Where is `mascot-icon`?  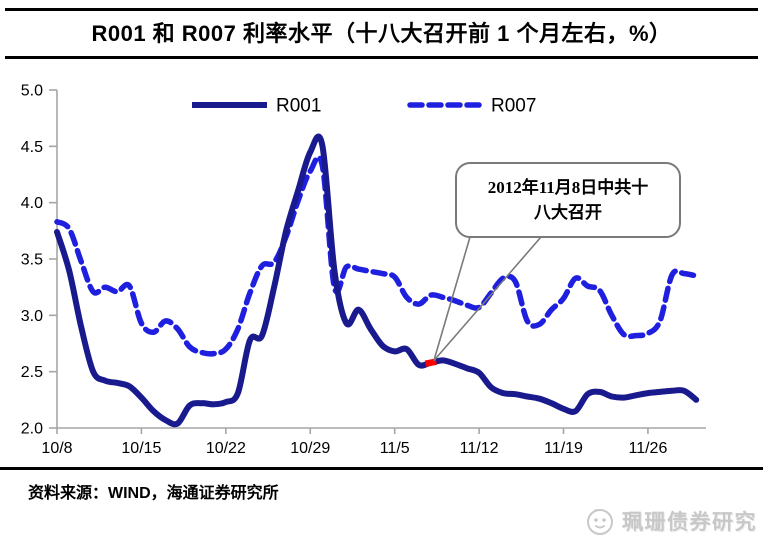
mascot-icon is located at coordinates (600, 522).